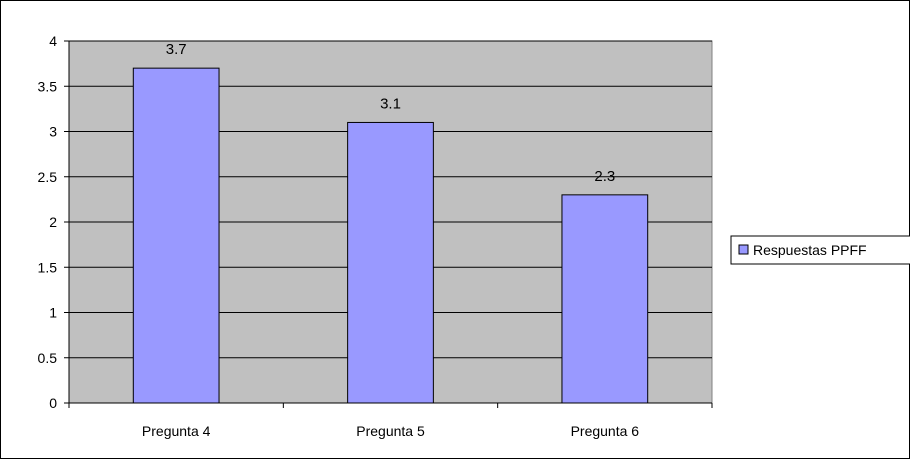 The height and width of the screenshot is (464, 910). I want to click on y-tick-label: 1.5, so click(48, 267).